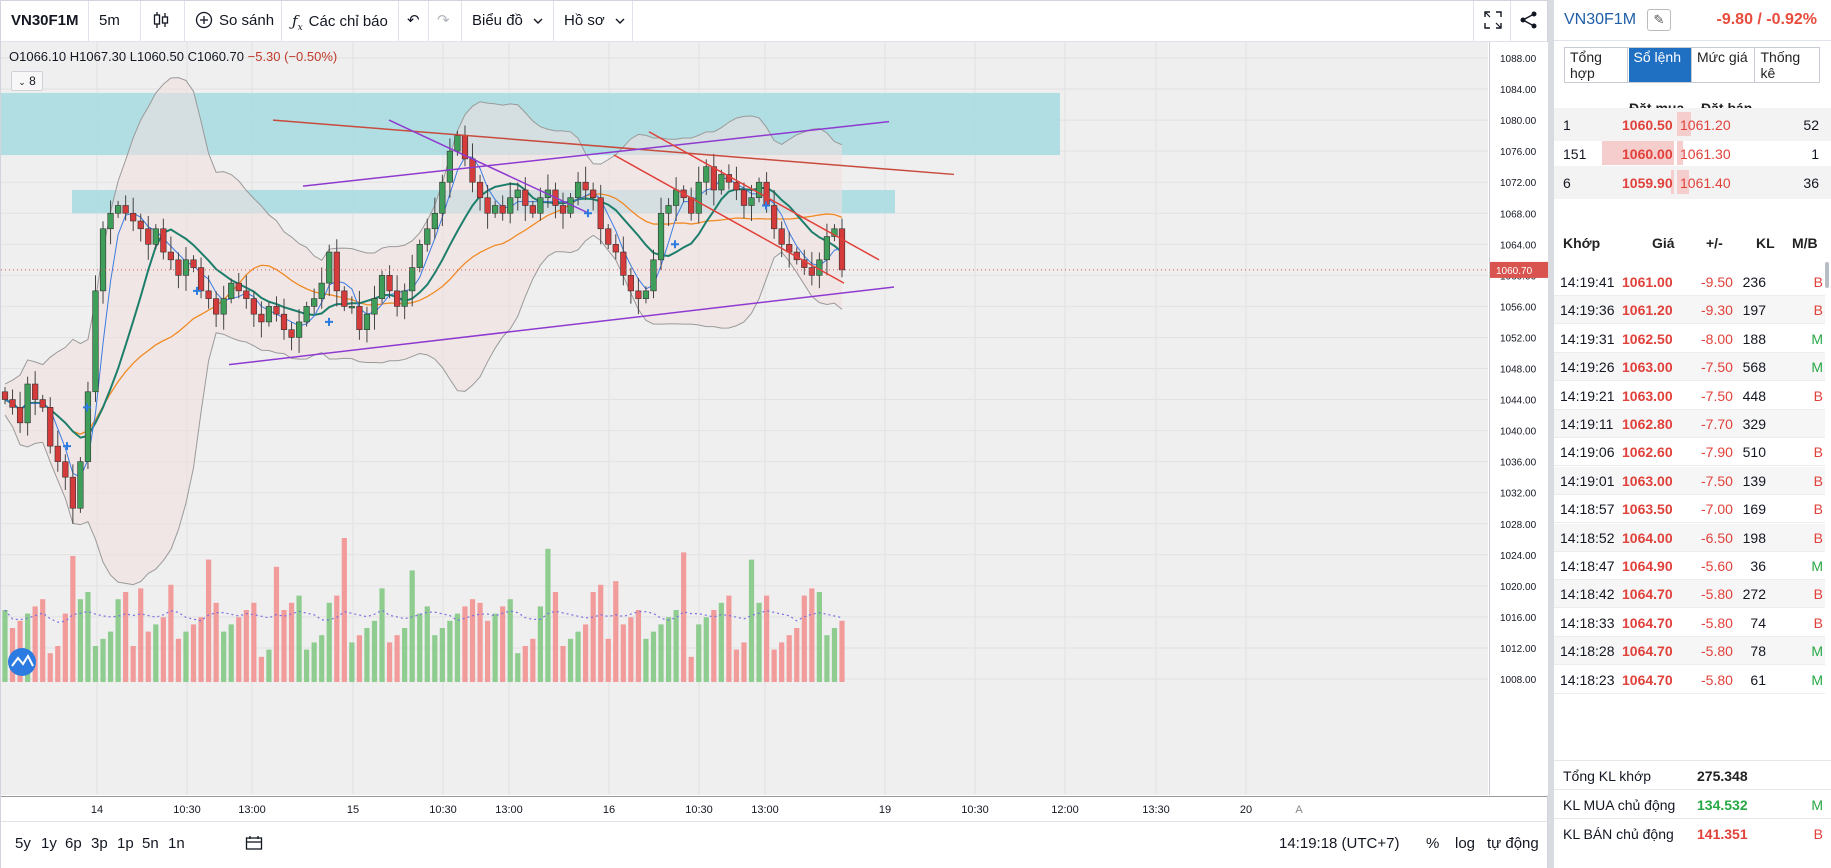  What do you see at coordinates (1660, 65) in the screenshot?
I see `tab-1: Sổ lệnh` at bounding box center [1660, 65].